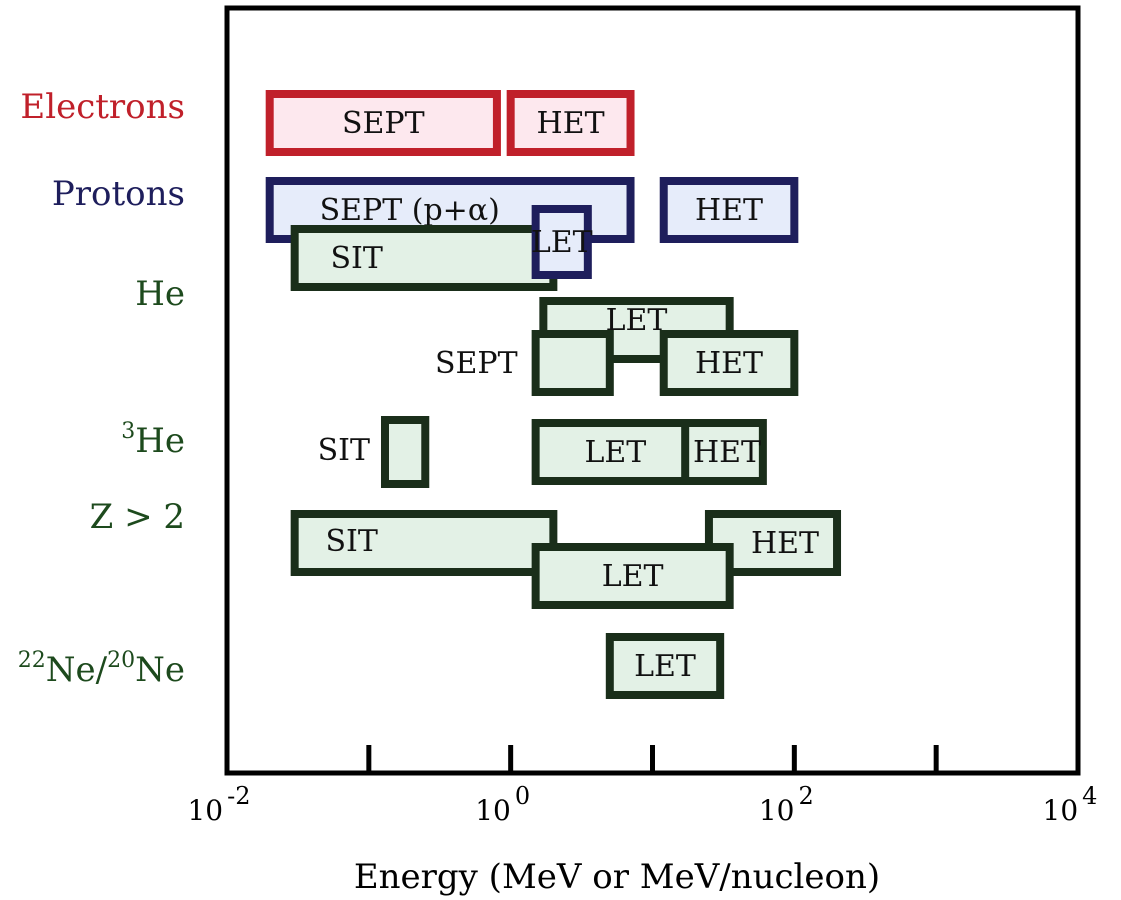  What do you see at coordinates (102, 107) in the screenshot?
I see `row-label-0: Electrons` at bounding box center [102, 107].